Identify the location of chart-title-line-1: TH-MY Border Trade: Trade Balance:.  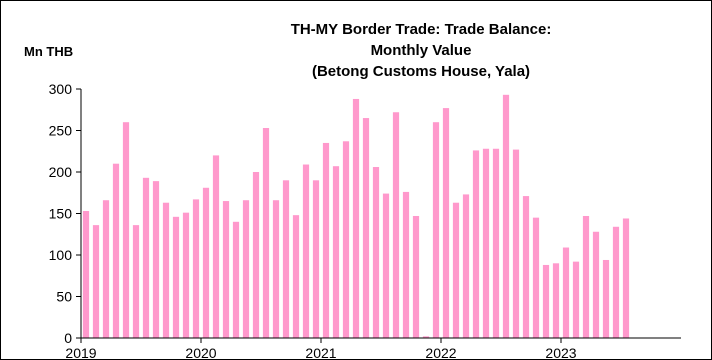
(421, 29).